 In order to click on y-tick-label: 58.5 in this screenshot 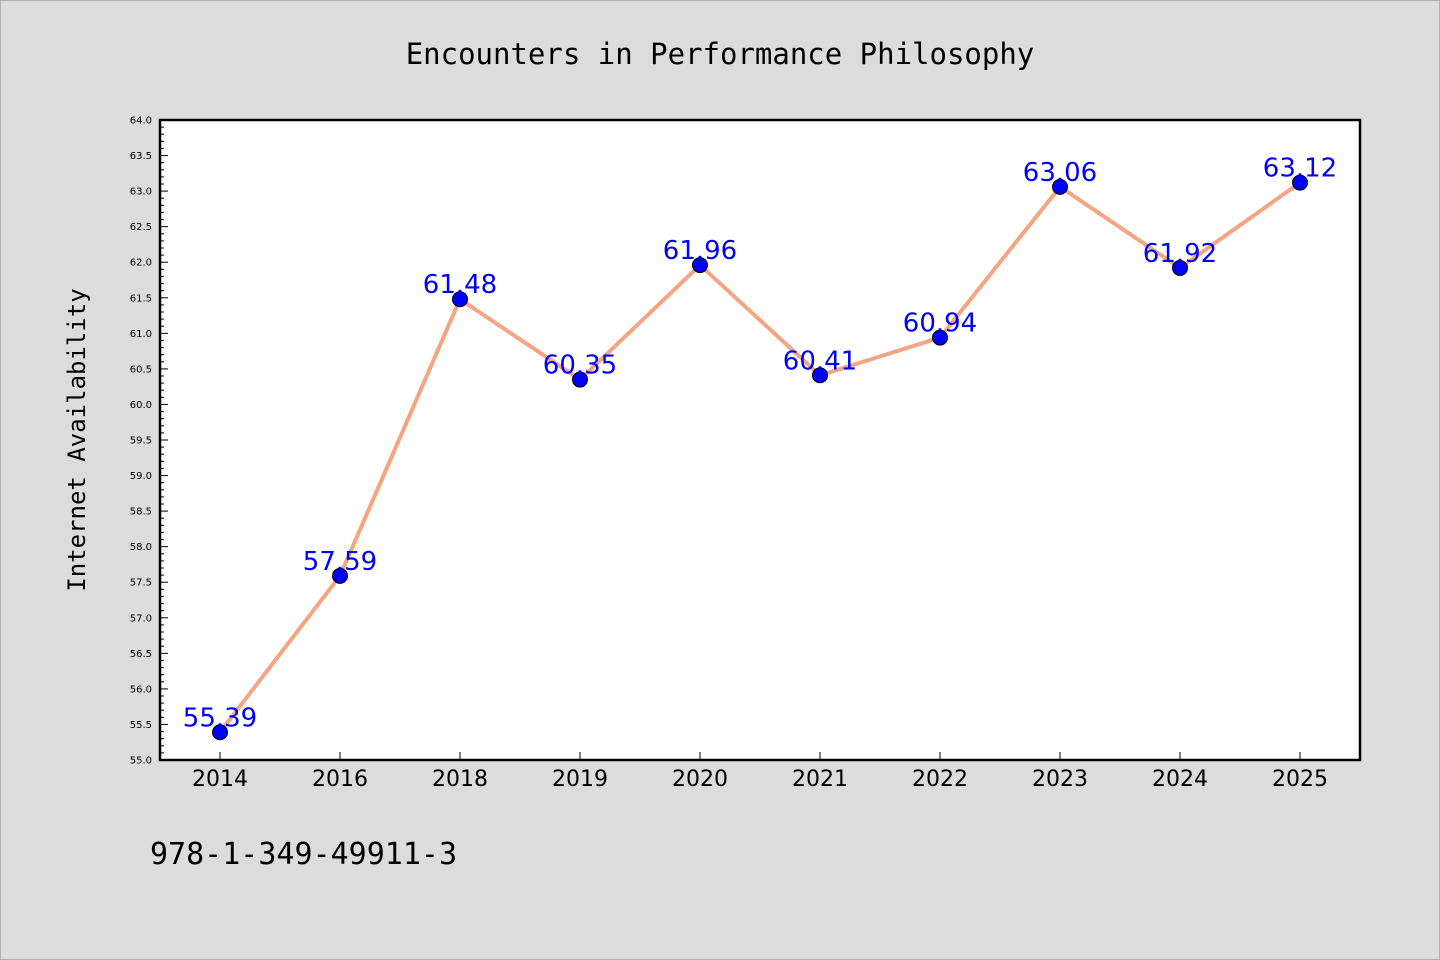, I will do `click(141, 512)`.